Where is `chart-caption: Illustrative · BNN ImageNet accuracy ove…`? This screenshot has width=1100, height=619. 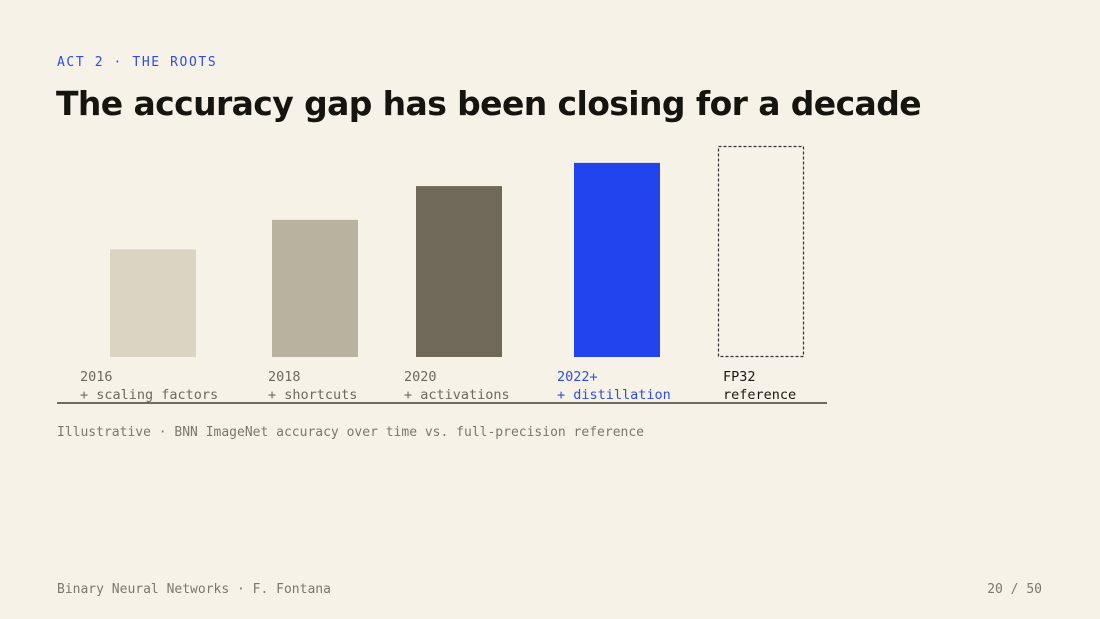
chart-caption: Illustrative · BNN ImageNet accuracy ove… is located at coordinates (350, 432).